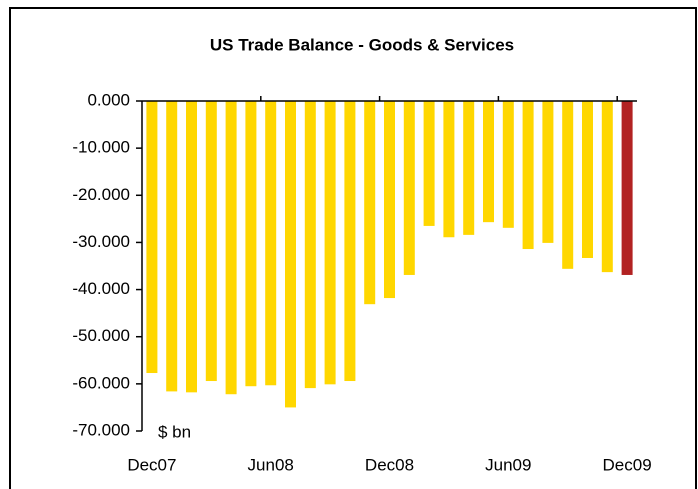 The height and width of the screenshot is (489, 698). I want to click on y-tick-label: -30.000, so click(101, 241).